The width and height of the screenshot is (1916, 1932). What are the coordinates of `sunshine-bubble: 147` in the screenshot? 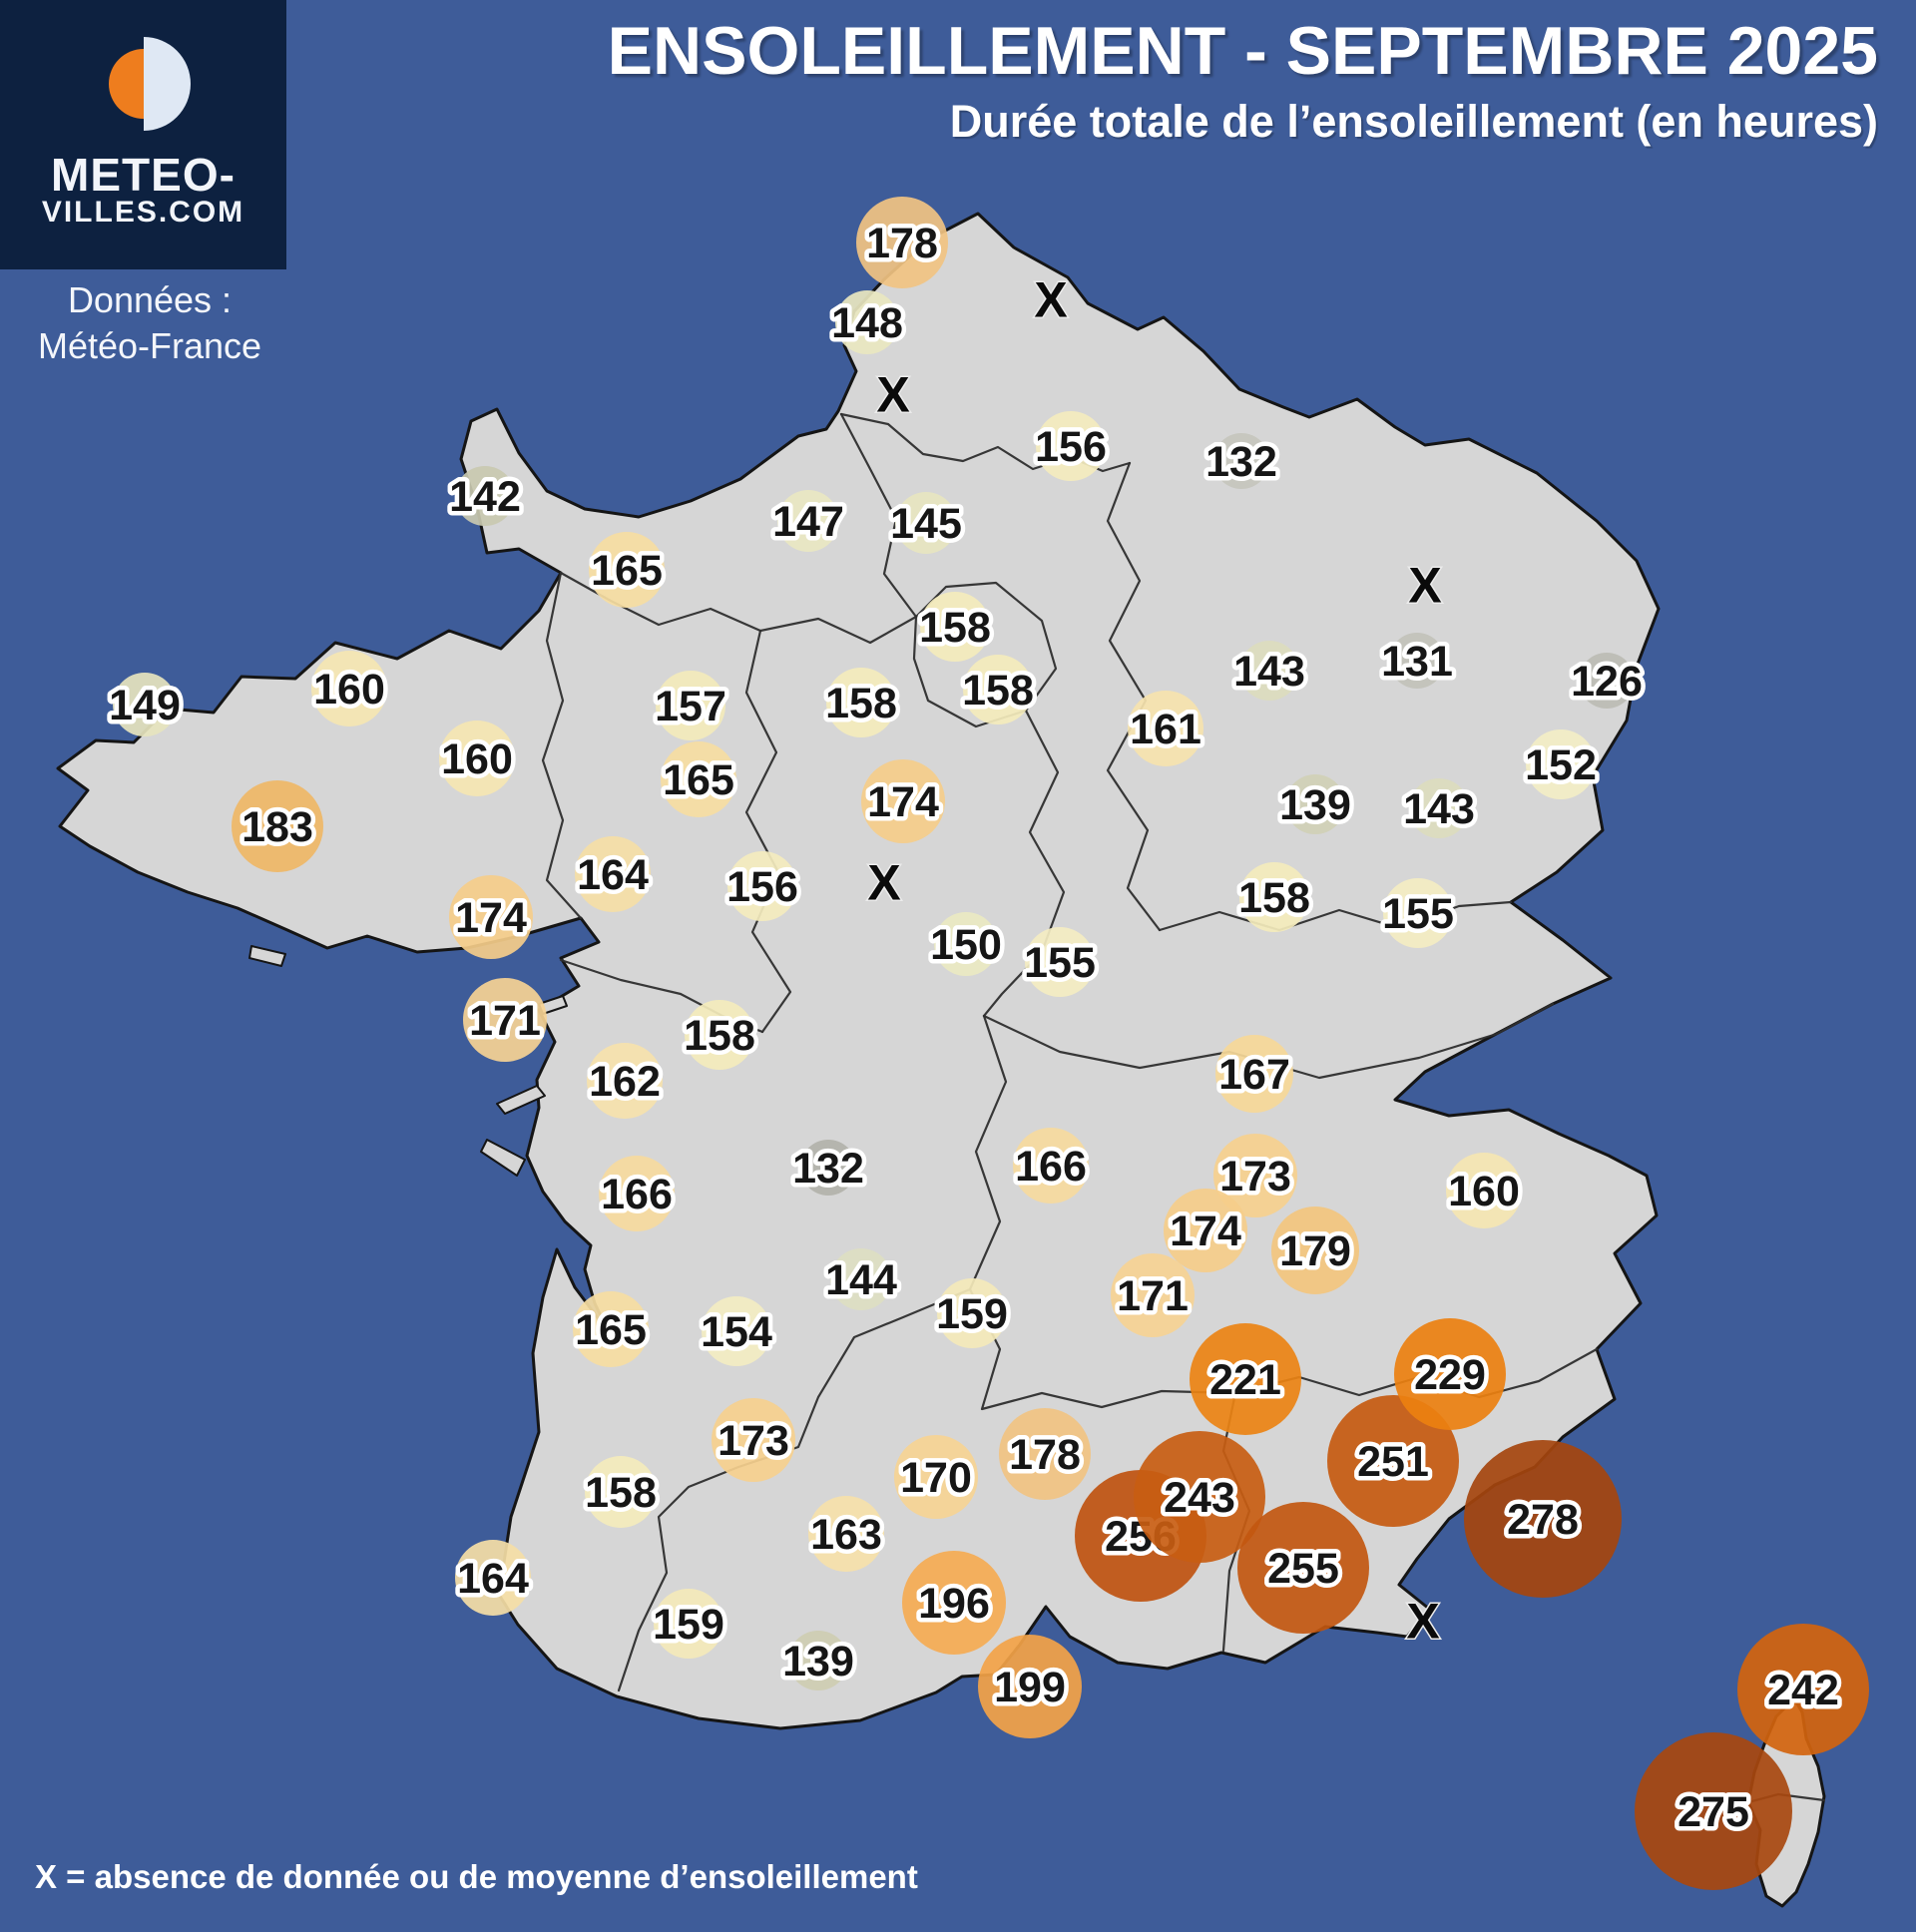 It's located at (808, 521).